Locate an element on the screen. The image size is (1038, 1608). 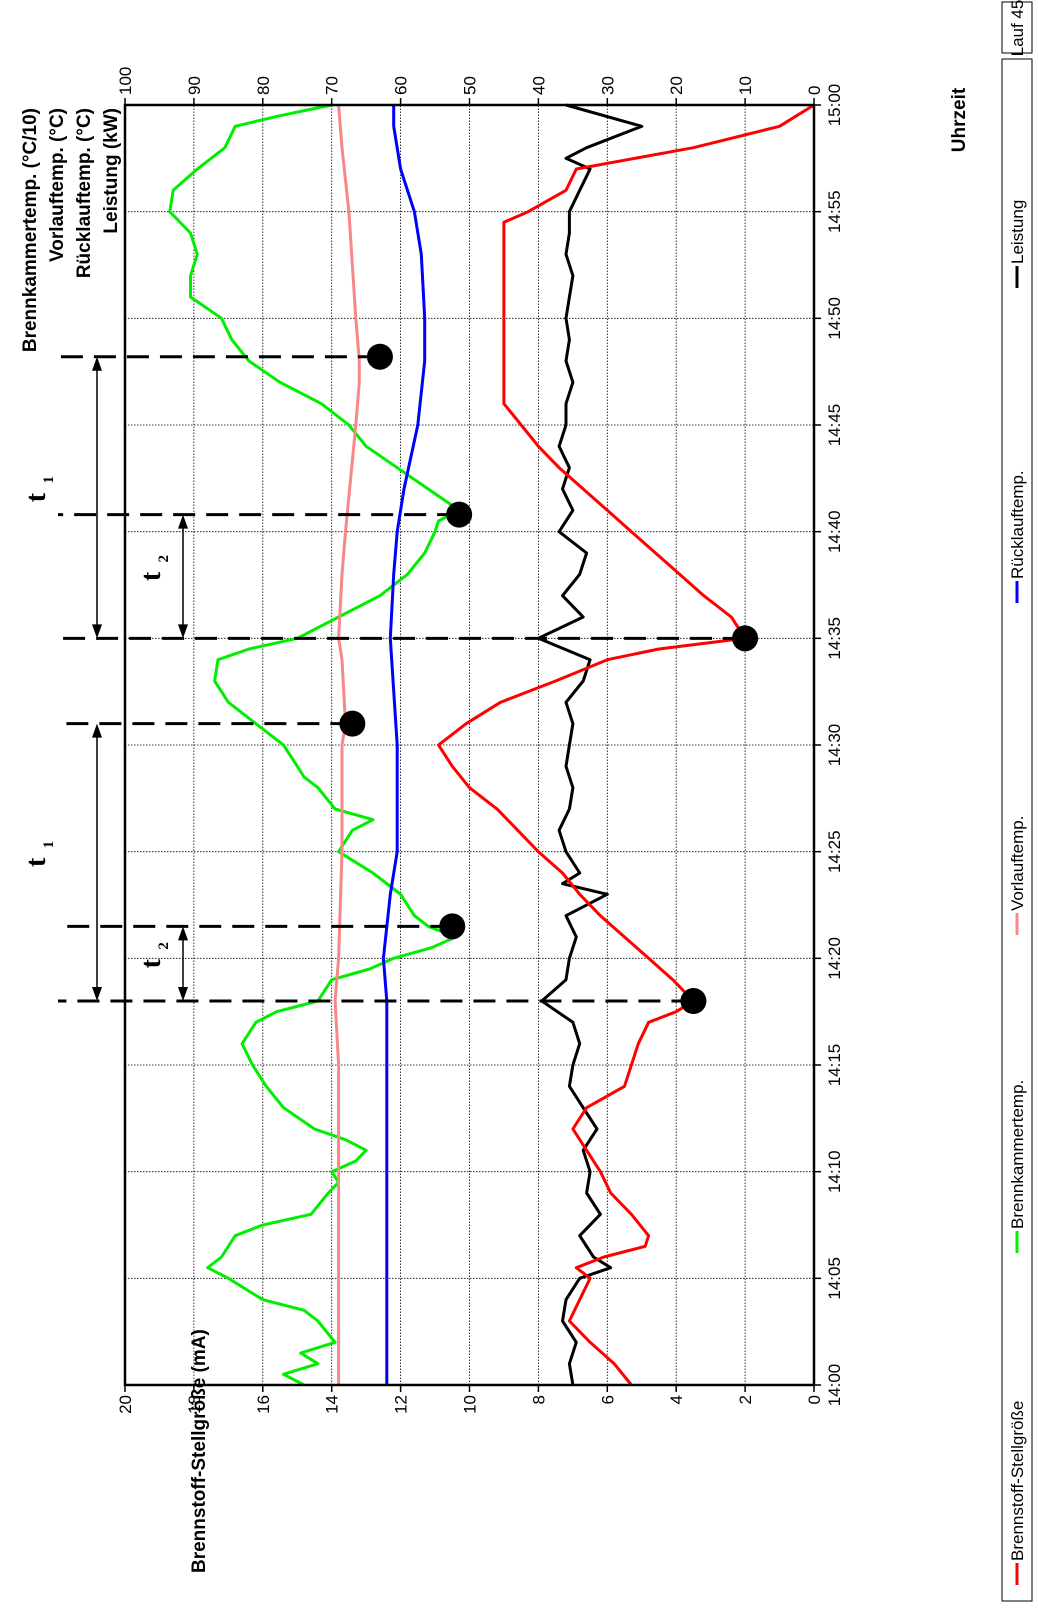
right-tick-label: 90 is located at coordinates (194, 85).